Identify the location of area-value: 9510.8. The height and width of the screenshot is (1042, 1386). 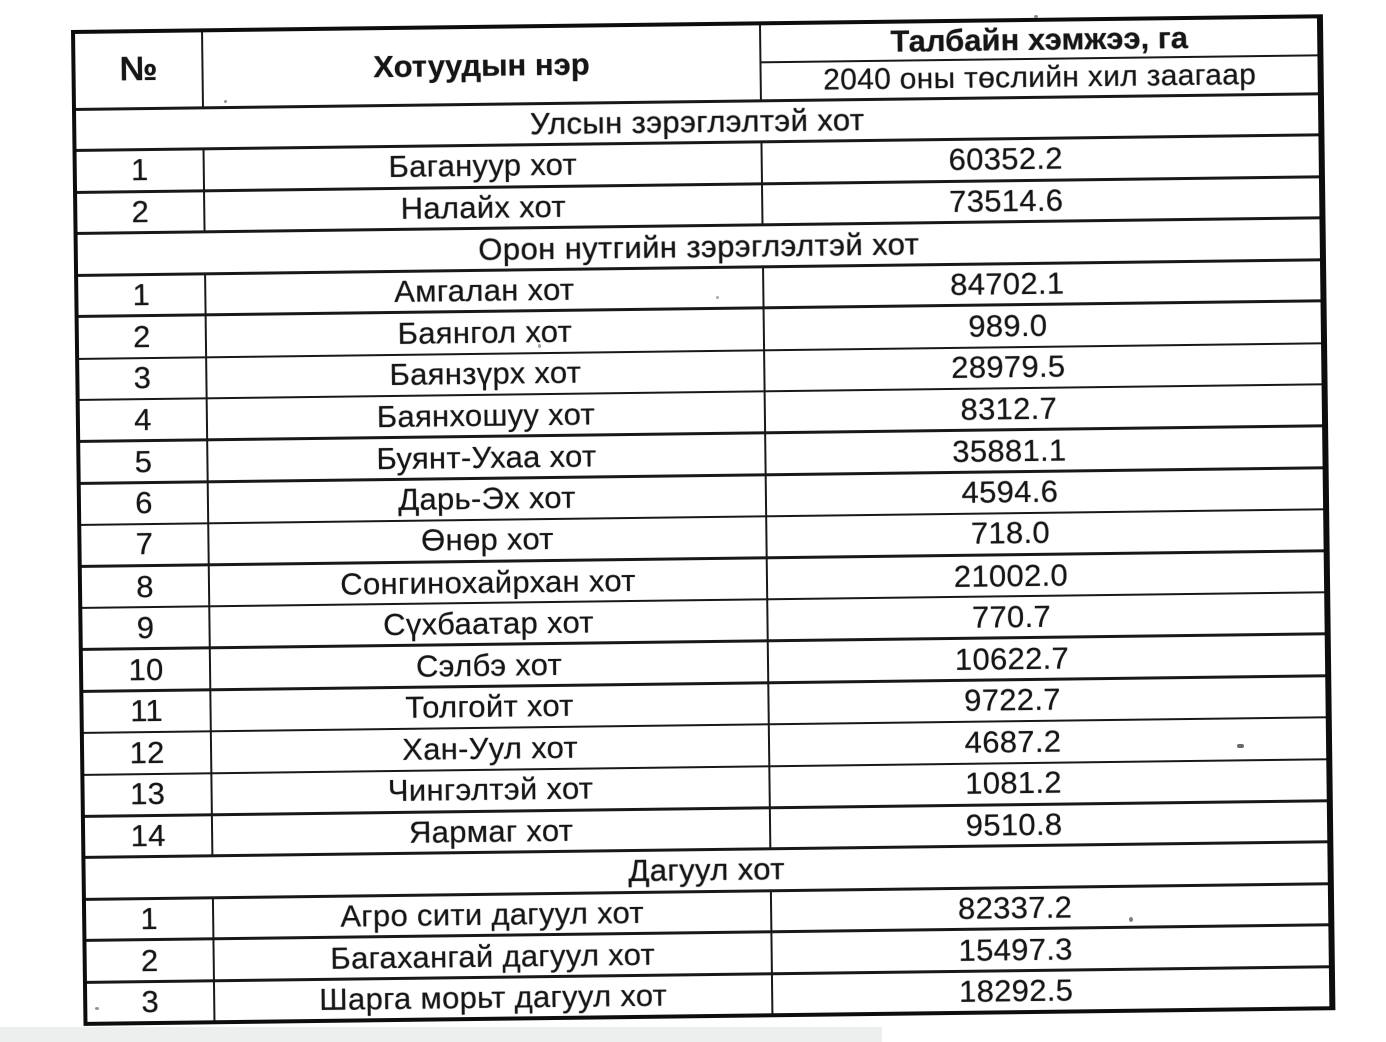
(1050, 824).